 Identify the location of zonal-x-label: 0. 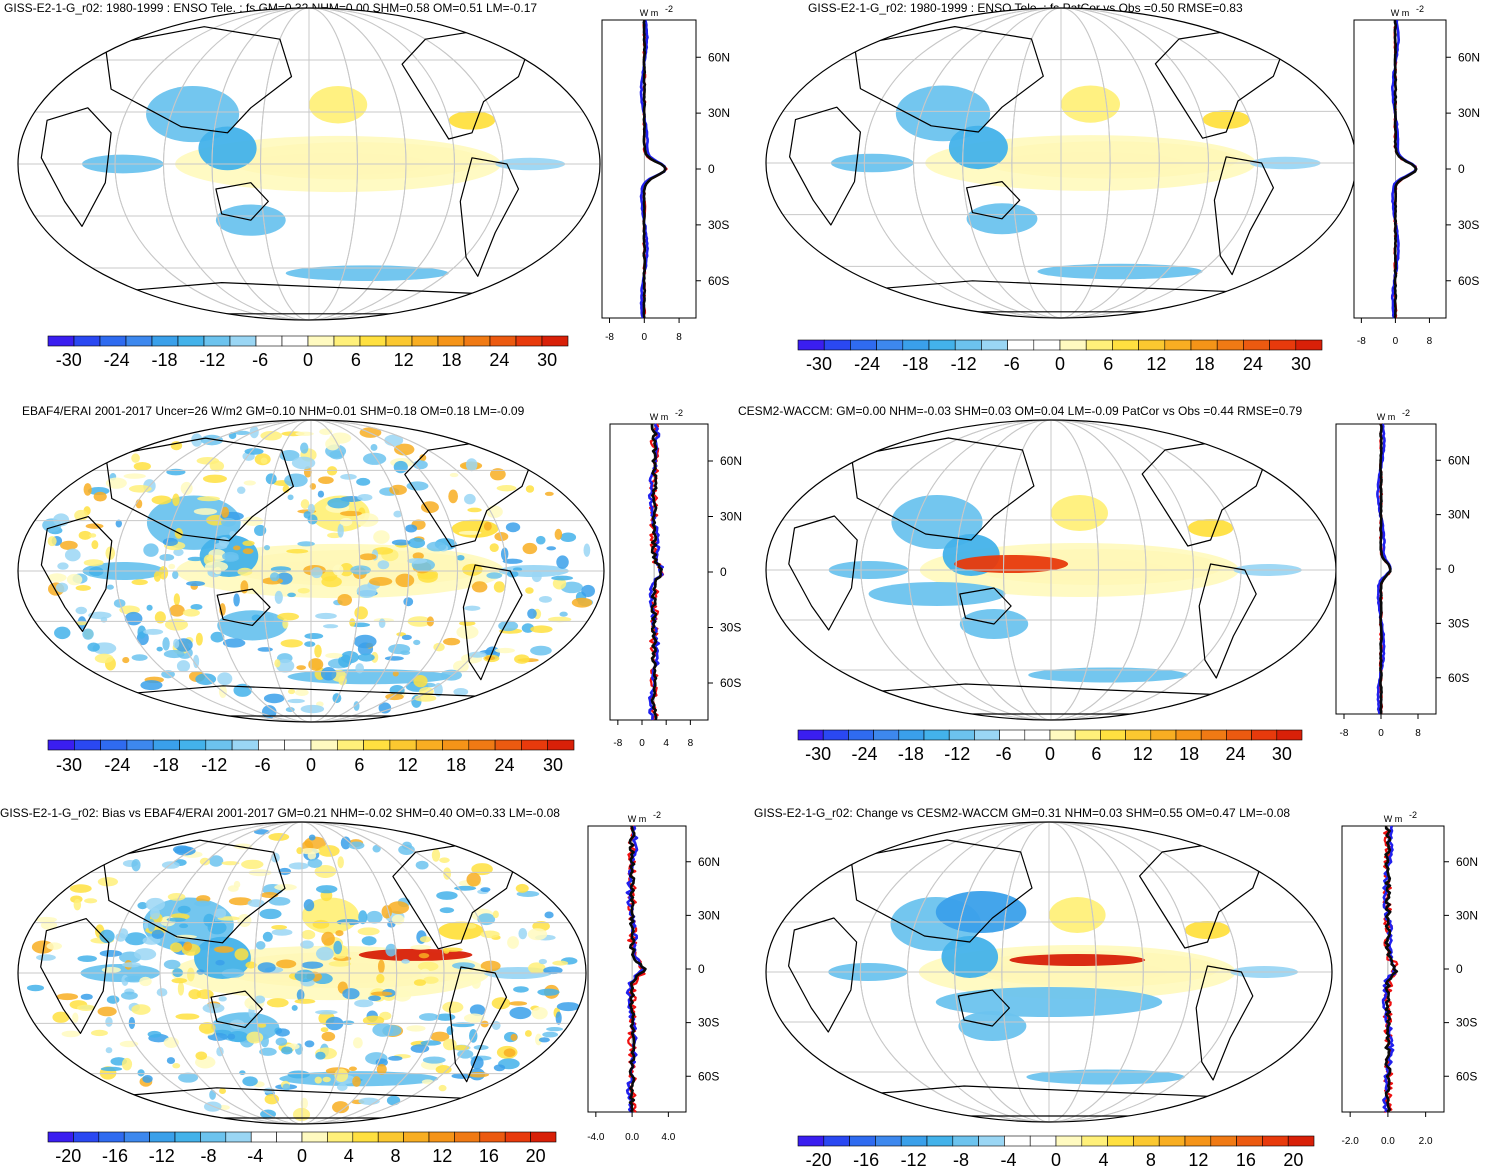
(645, 337).